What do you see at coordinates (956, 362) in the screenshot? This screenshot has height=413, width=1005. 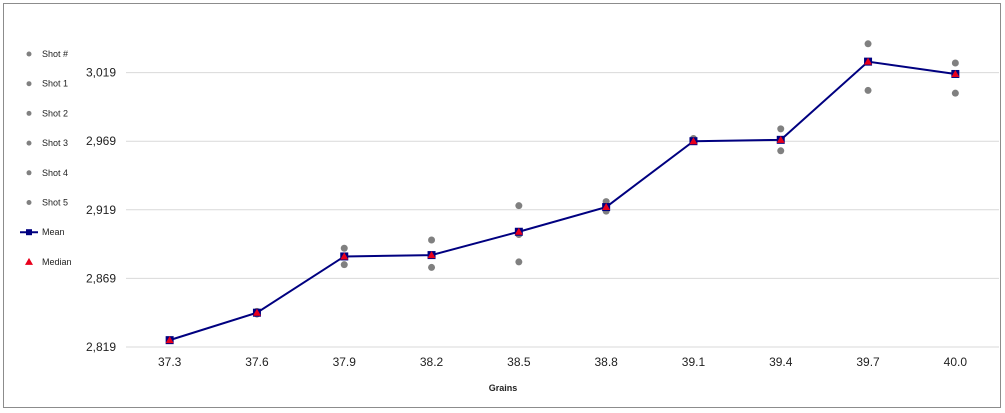 I see `x-tick-label: 40.0` at bounding box center [956, 362].